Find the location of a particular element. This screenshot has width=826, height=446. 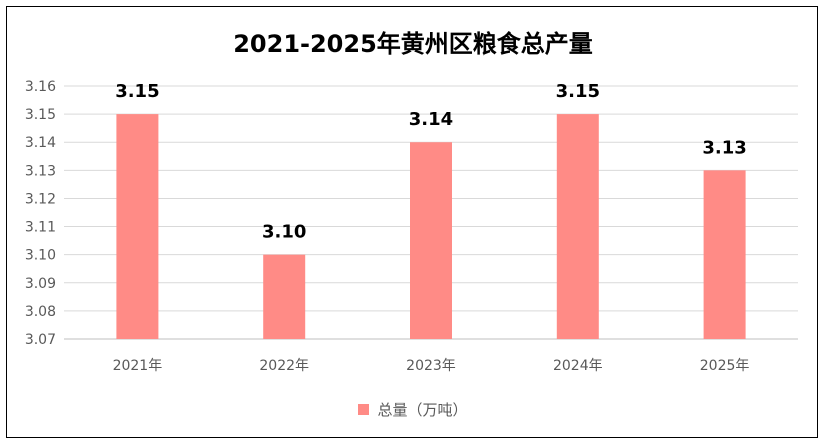

y-tick-label: 3.12 is located at coordinates (40, 199).